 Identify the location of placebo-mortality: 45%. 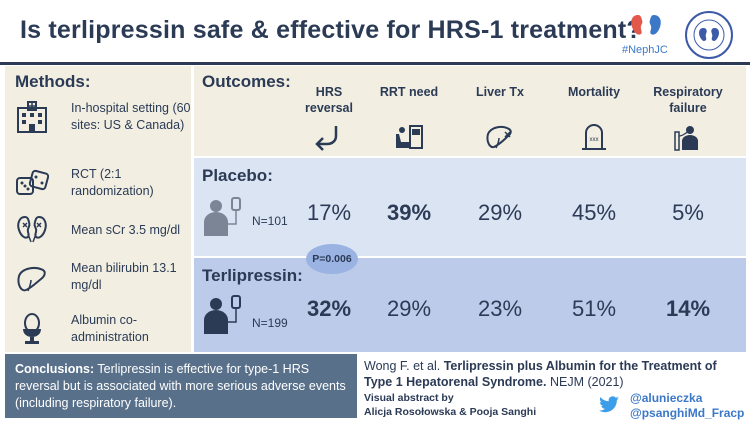
(594, 212).